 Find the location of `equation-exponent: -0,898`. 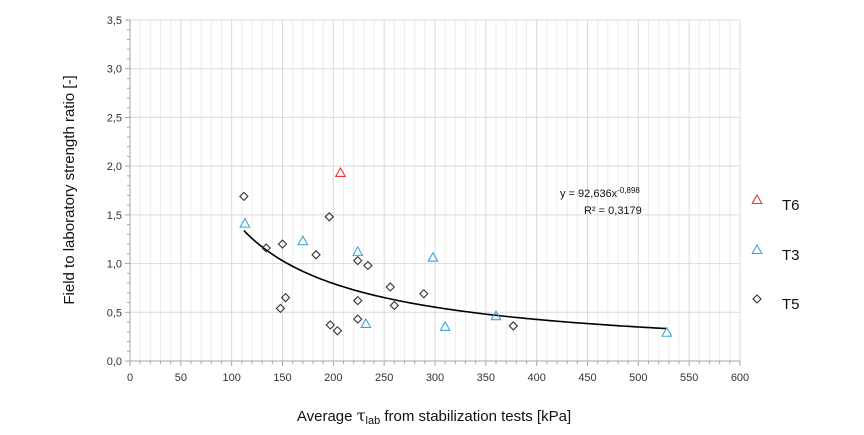

equation-exponent: -0,898 is located at coordinates (628, 190).